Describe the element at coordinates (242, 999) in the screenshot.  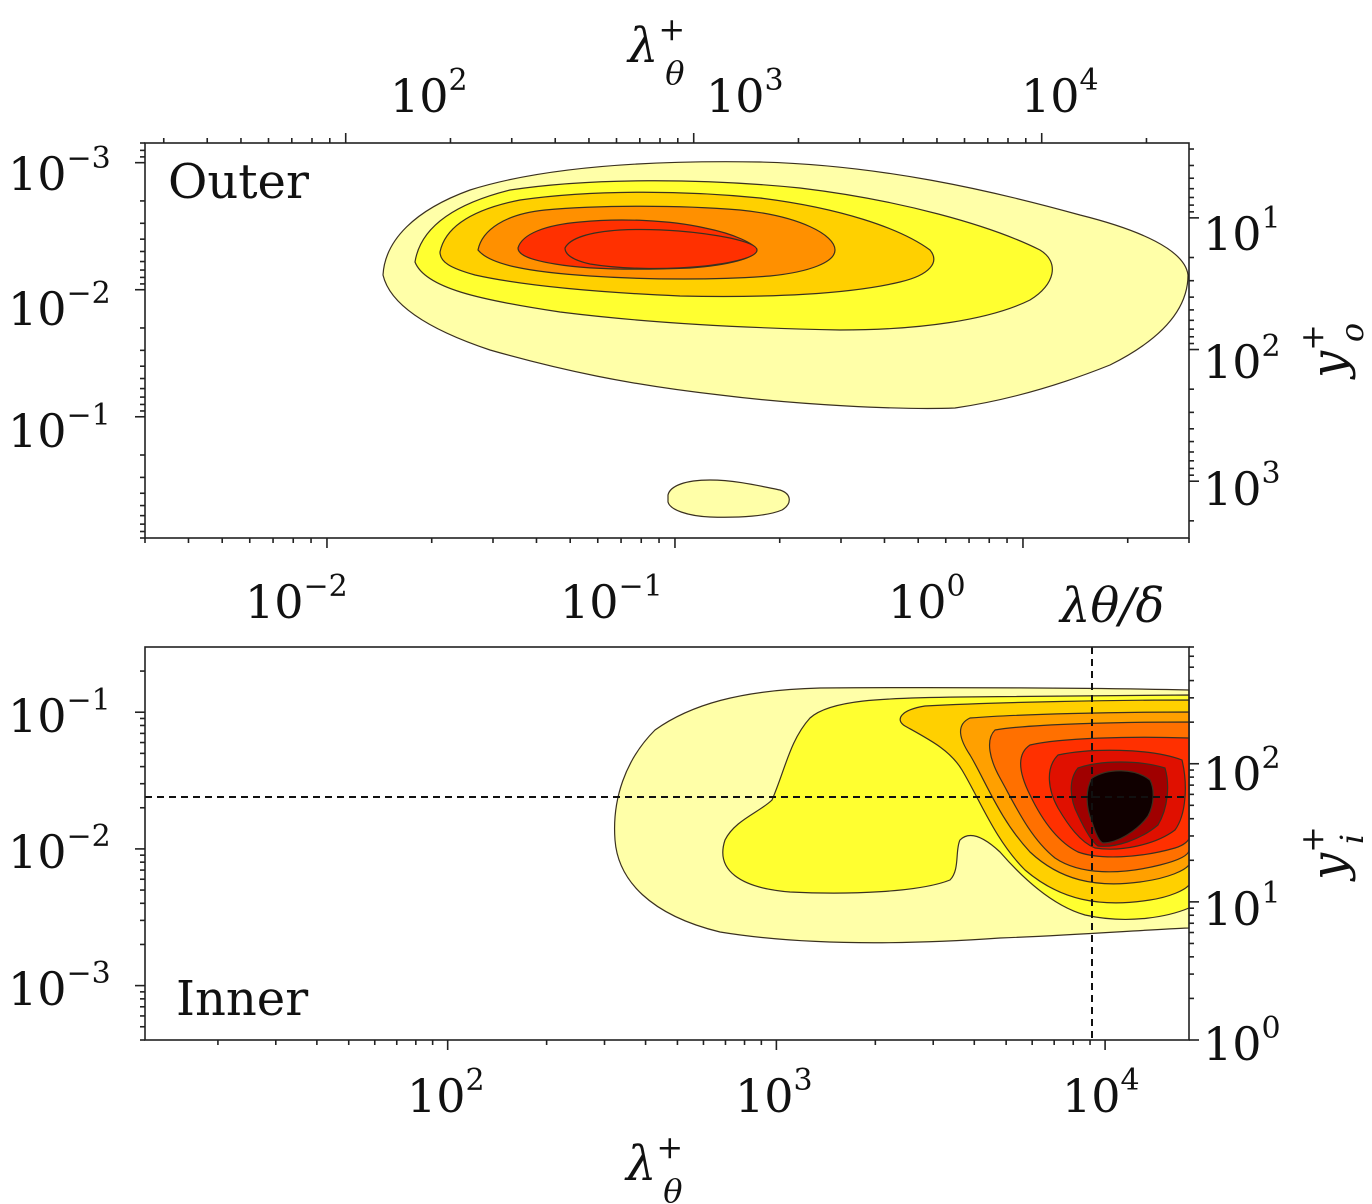
I see `inner-panel-label: Inner` at that location.